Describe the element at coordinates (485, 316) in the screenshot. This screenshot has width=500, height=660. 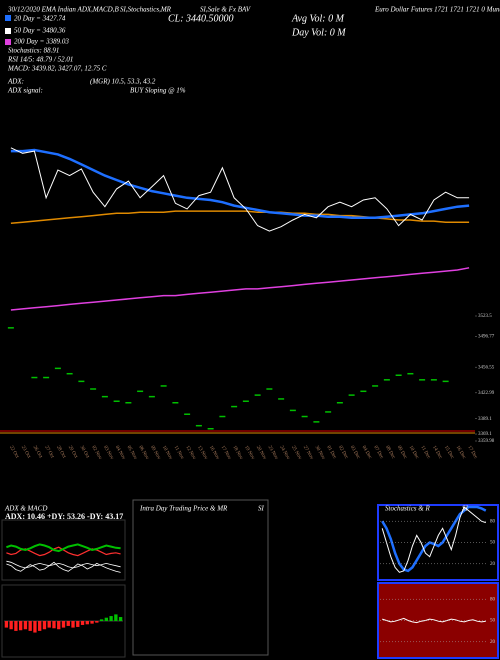
I see `y-tick-label: 3523.5` at that location.